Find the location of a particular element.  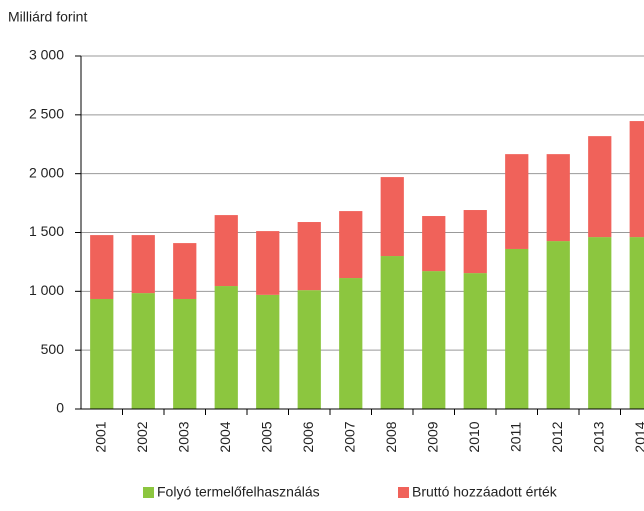

x-tick-label: 2009 is located at coordinates (432, 436).